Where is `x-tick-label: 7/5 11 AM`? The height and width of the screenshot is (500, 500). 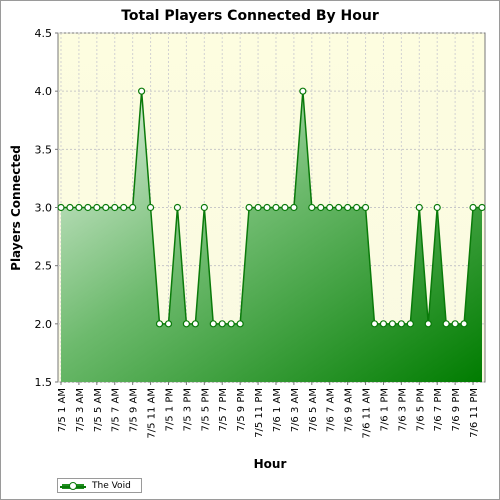
x-tick-label: 7/5 11 AM is located at coordinates (152, 413).